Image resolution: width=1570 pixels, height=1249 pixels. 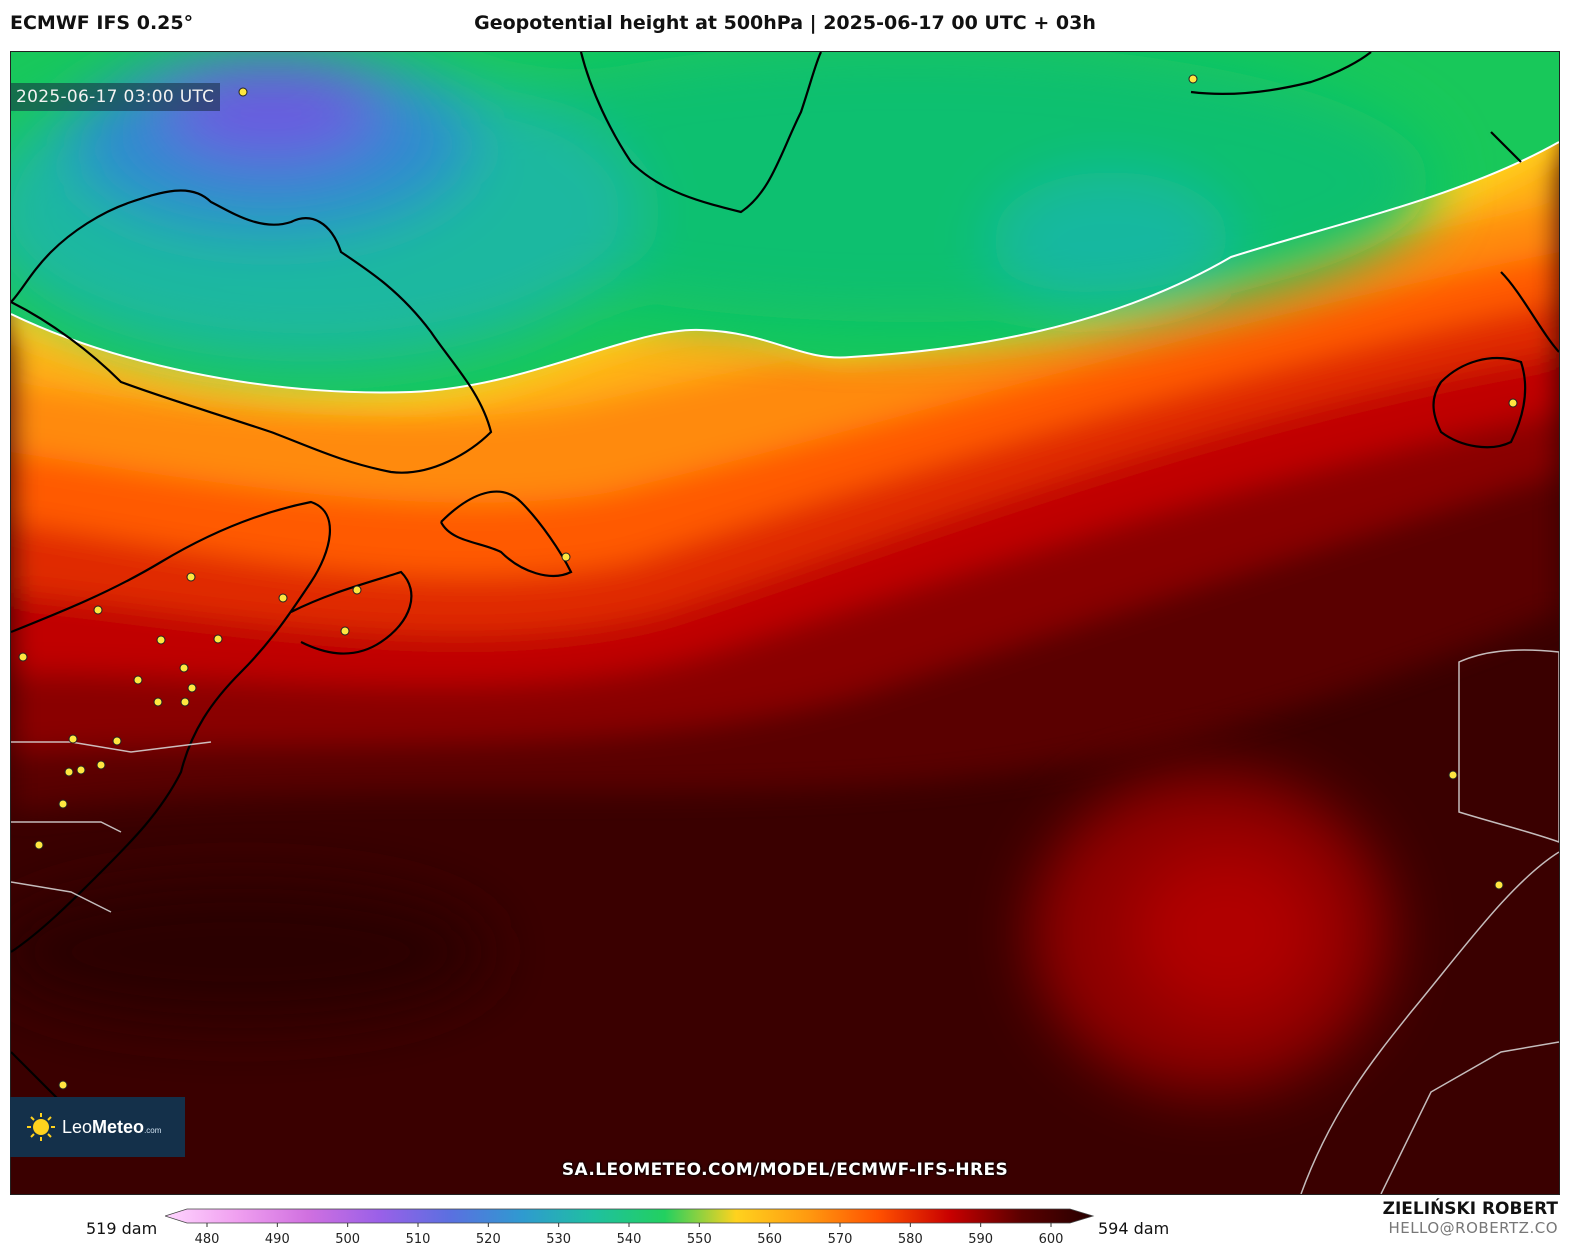 I want to click on colorbar-tick-label: 490, so click(x=277, y=1239).